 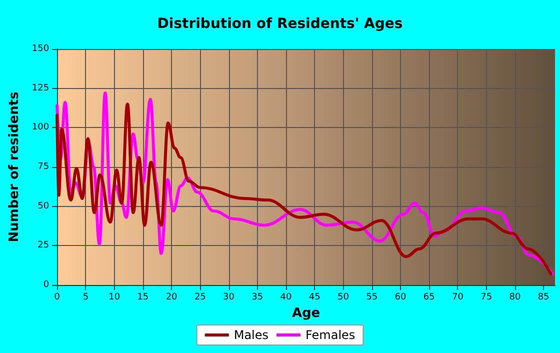 I want to click on x-tick-label: 35, so click(x=258, y=297).